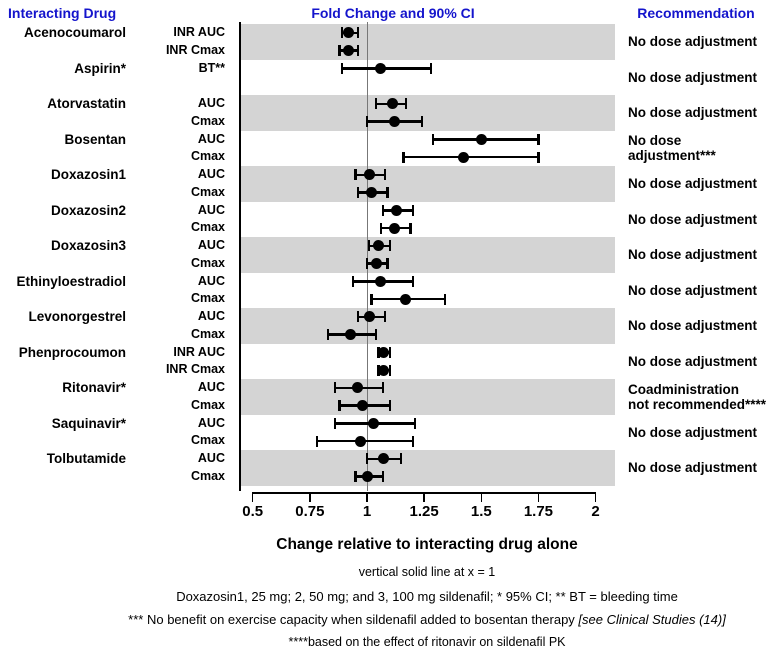 The image size is (772, 653). Describe the element at coordinates (62, 13) in the screenshot. I see `column-header-interacting-drug: Interacting Drug` at that location.